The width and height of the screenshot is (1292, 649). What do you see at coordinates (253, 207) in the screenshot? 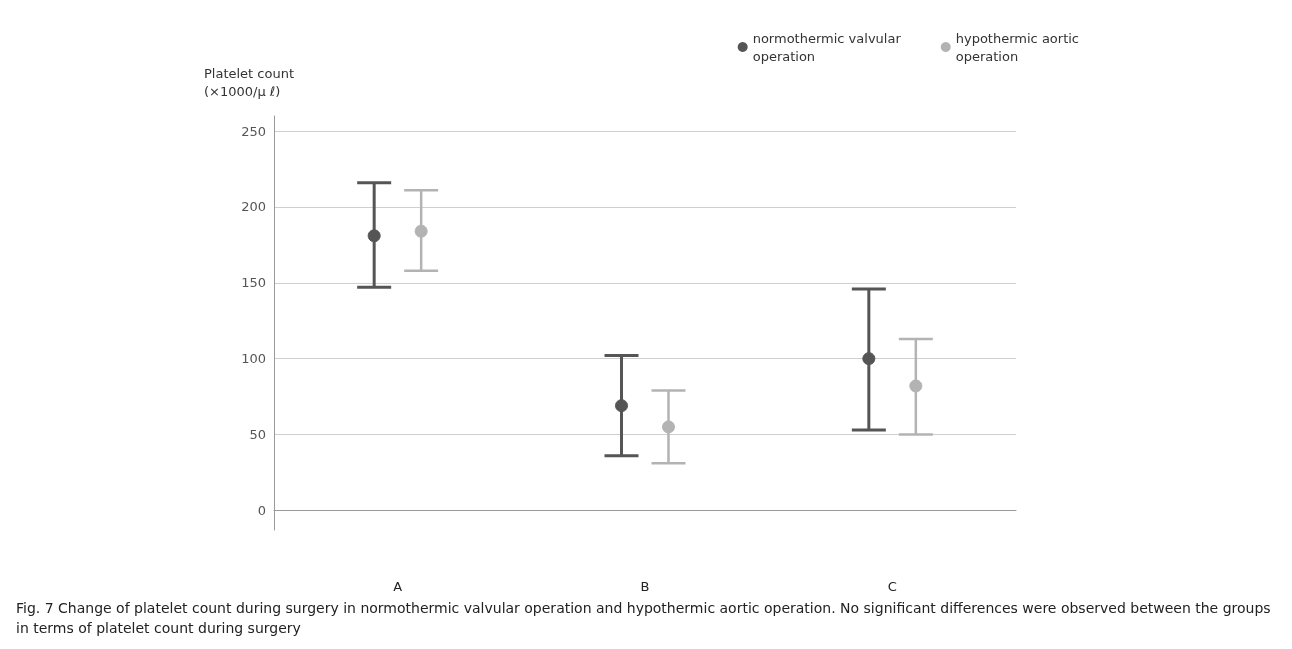
I see `y-tick-label: 200` at bounding box center [253, 207].